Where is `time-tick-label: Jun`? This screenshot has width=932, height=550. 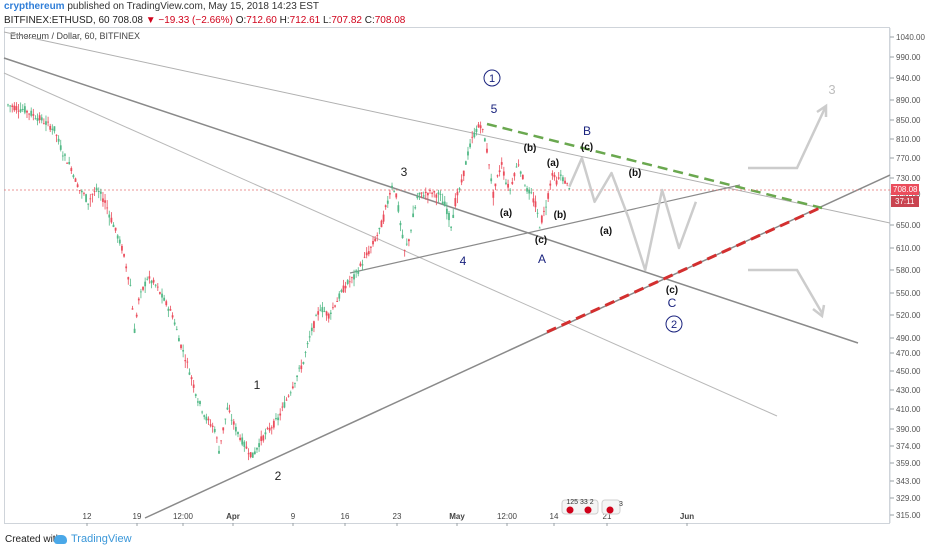
time-tick-label: Jun is located at coordinates (687, 516).